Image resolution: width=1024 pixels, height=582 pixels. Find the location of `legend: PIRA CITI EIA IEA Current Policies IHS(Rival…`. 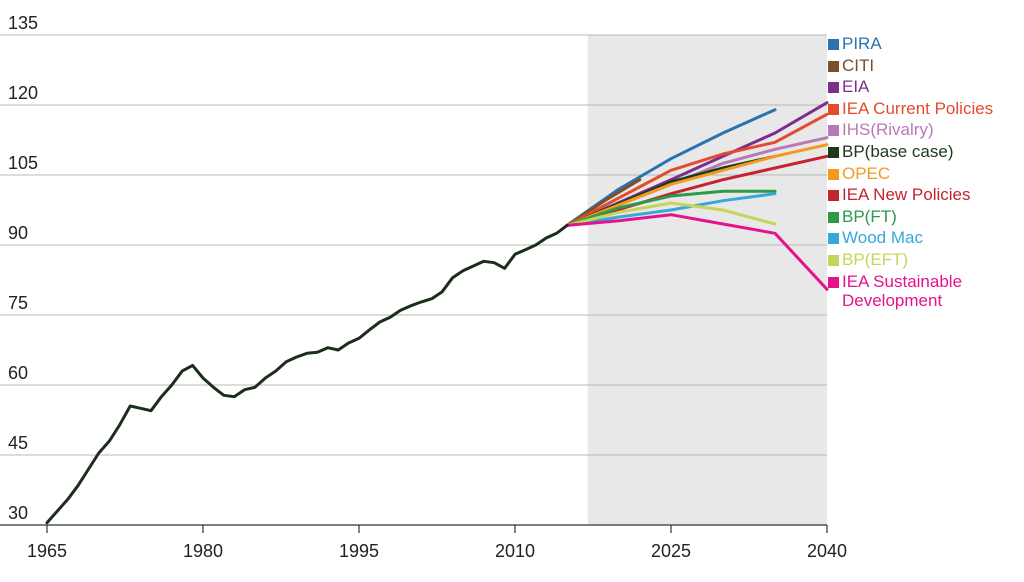

legend: PIRA CITI EIA IEA Current Policies IHS(Rival… is located at coordinates (910, 172).